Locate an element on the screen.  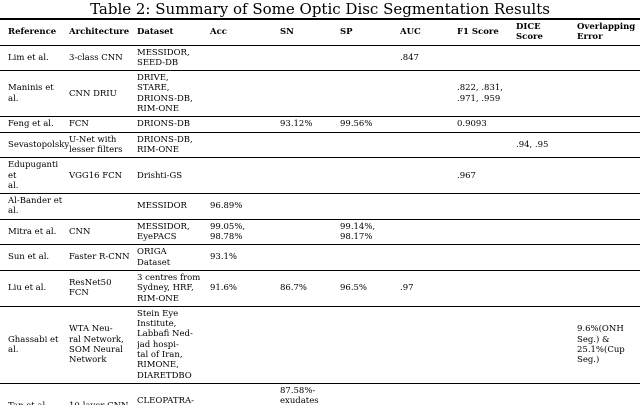
table-cell: DRIVE, STARE, DRIONS-DB, RIM-ONE is located at coordinates (165, 94).